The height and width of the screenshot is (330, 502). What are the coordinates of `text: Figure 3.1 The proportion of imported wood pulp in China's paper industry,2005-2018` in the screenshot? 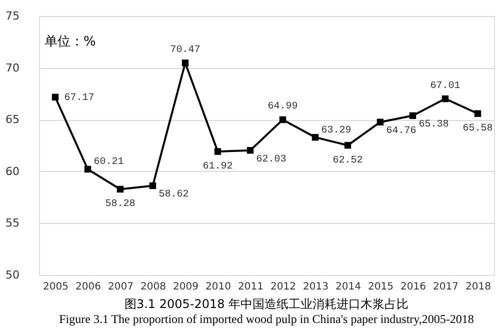 It's located at (266, 319).